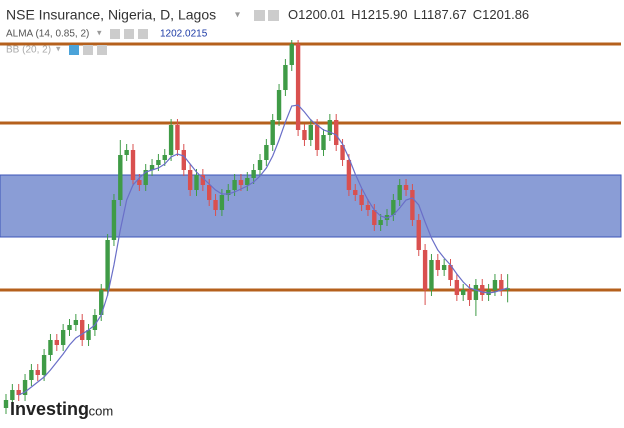  Describe the element at coordinates (28, 50) in the screenshot. I see `bb-label: BB (20, 2)` at that location.